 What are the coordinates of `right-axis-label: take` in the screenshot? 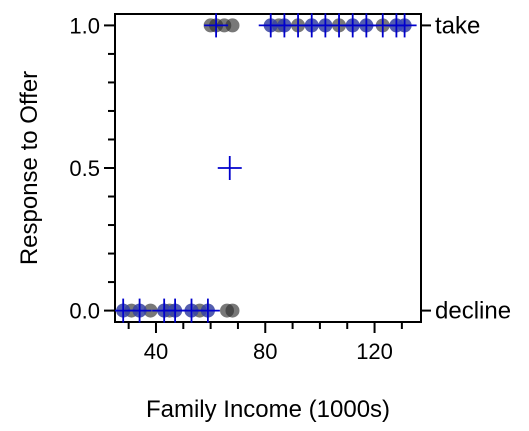 It's located at (457, 25).